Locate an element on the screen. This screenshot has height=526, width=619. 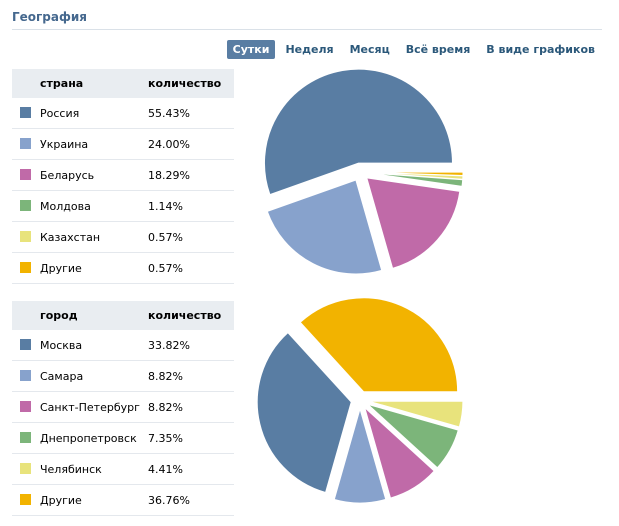
country-name-cell: Казахстан is located at coordinates (80, 237).